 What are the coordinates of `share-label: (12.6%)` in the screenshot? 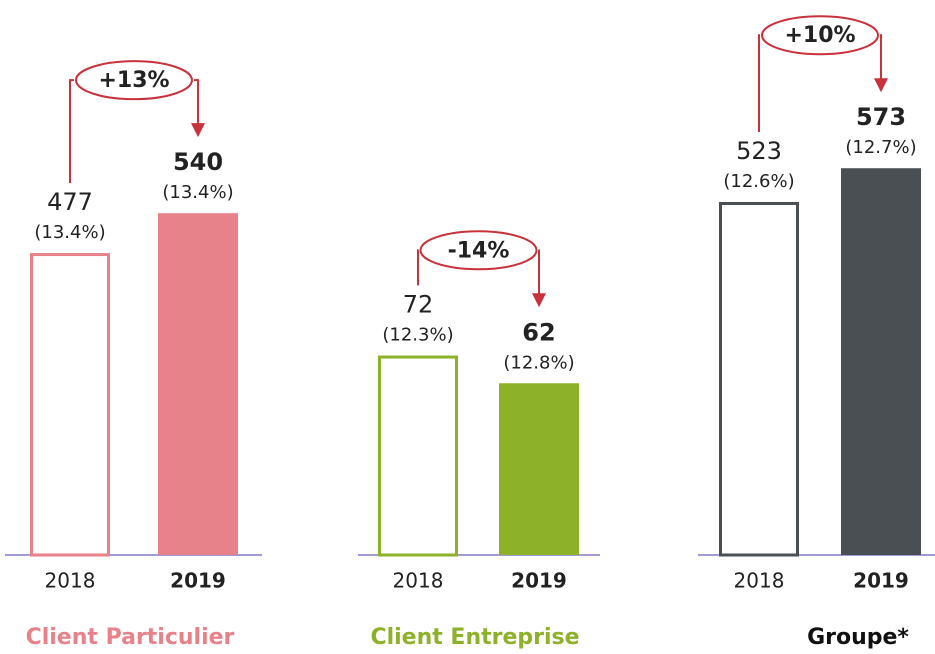 It's located at (758, 181).